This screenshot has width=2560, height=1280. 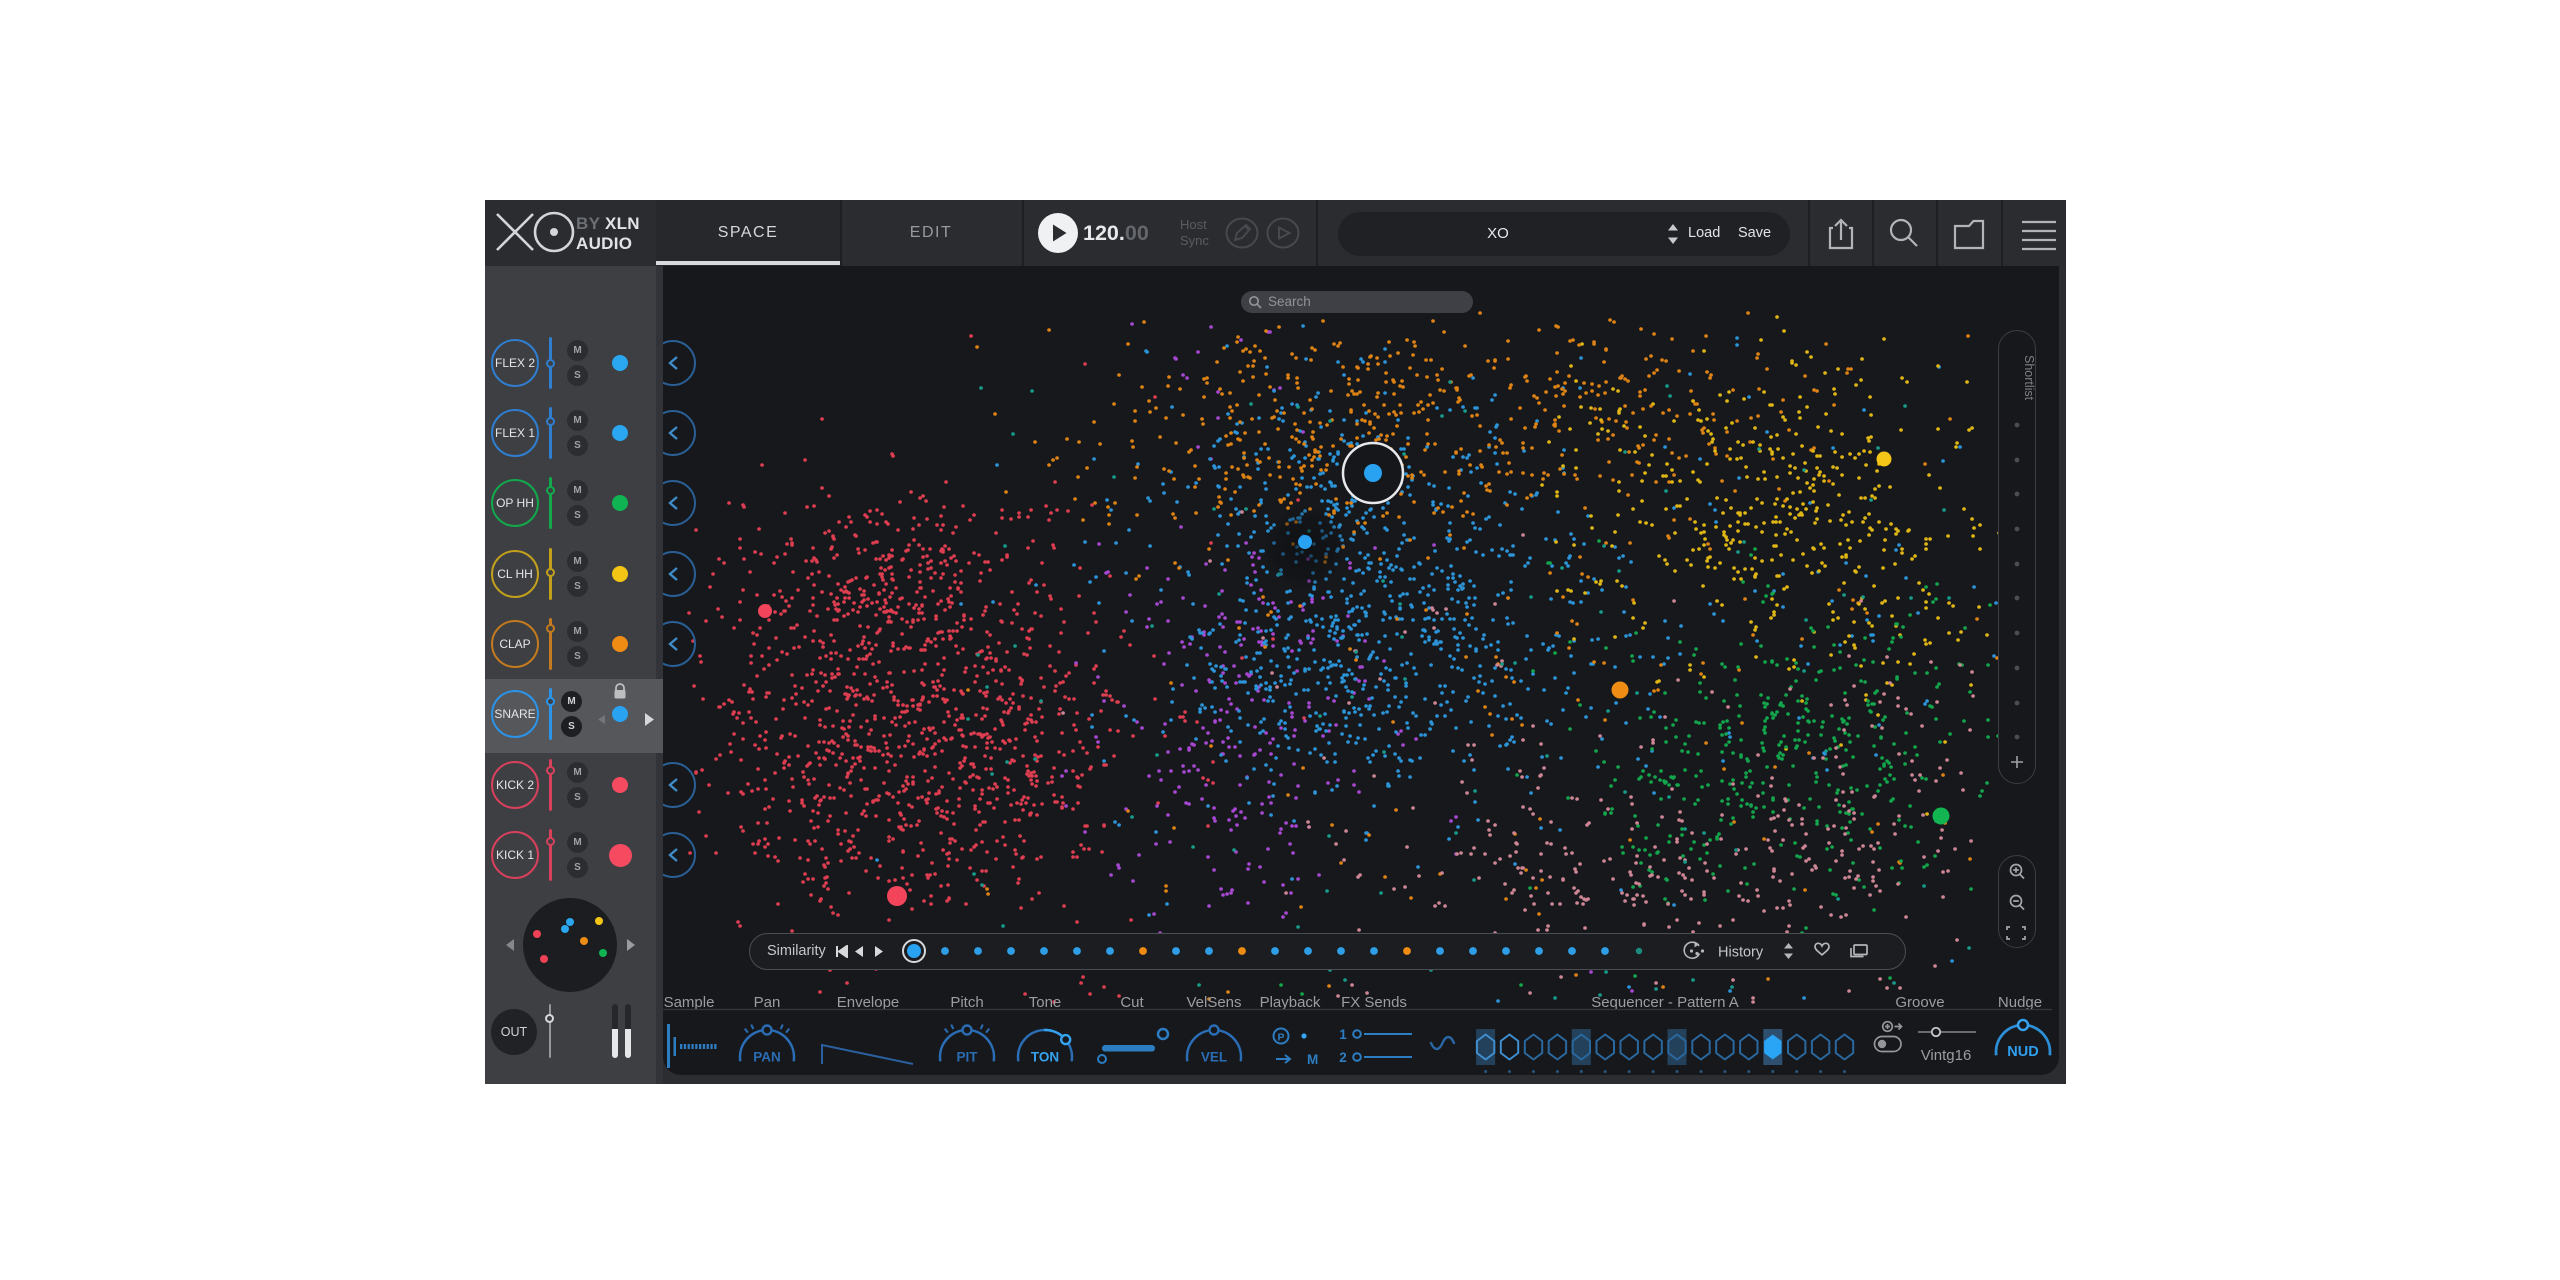 I want to click on svg-text: Envelope, so click(x=868, y=1002).